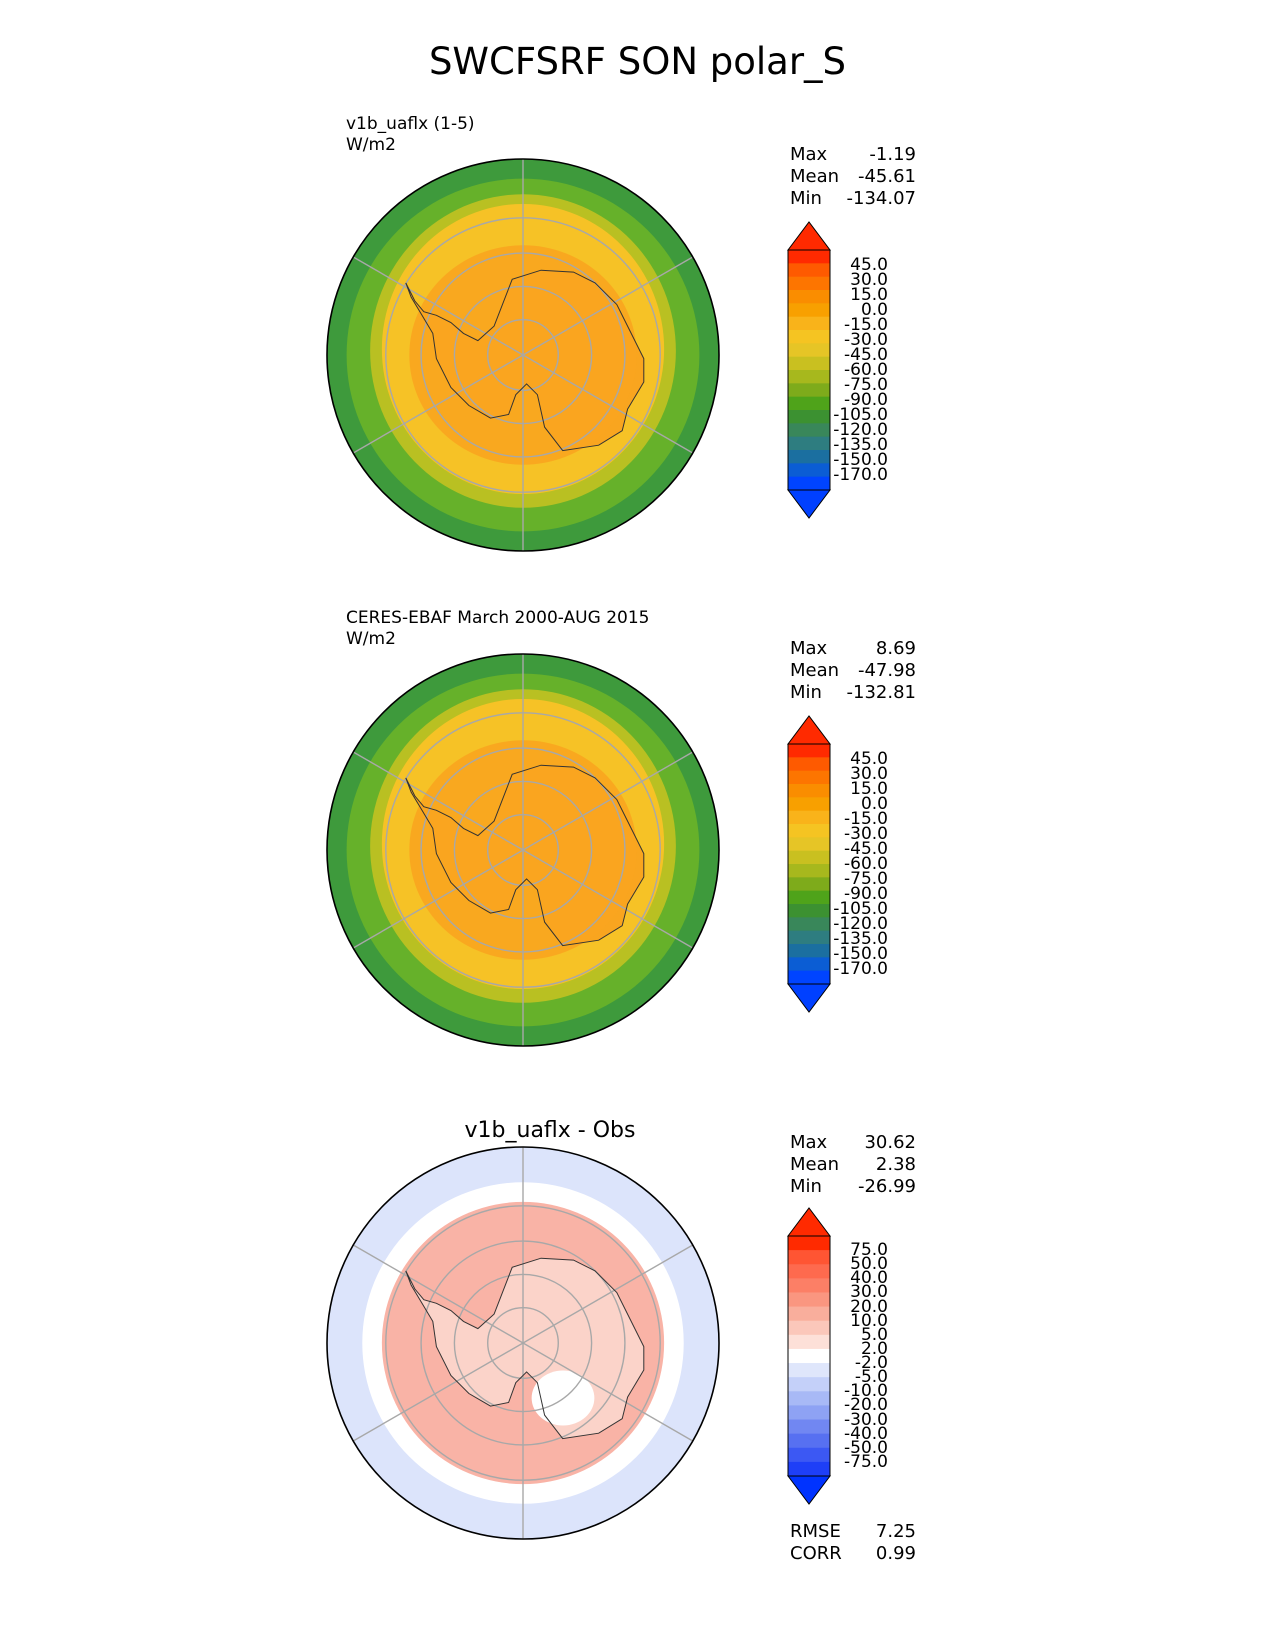 This screenshot has height=1650, width=1275. What do you see at coordinates (860, 430) in the screenshot?
I see `colorbar-tick-label: -120.0` at bounding box center [860, 430].